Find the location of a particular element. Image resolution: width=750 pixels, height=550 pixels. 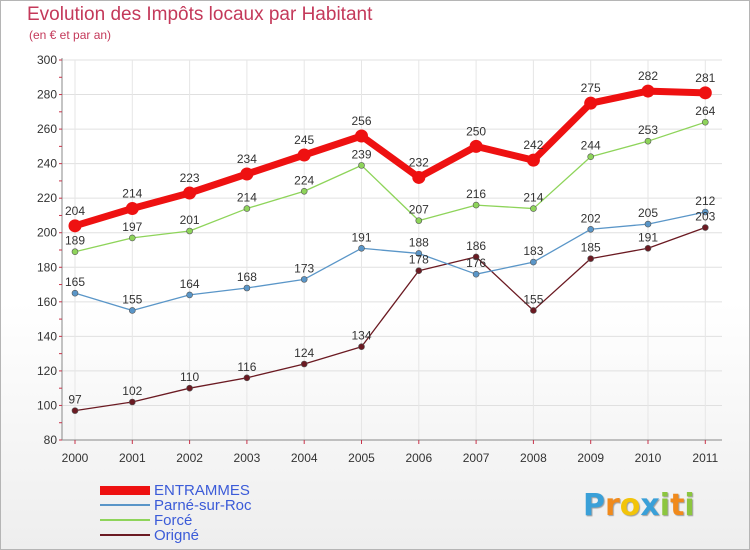

data-label: 203 is located at coordinates (705, 217).